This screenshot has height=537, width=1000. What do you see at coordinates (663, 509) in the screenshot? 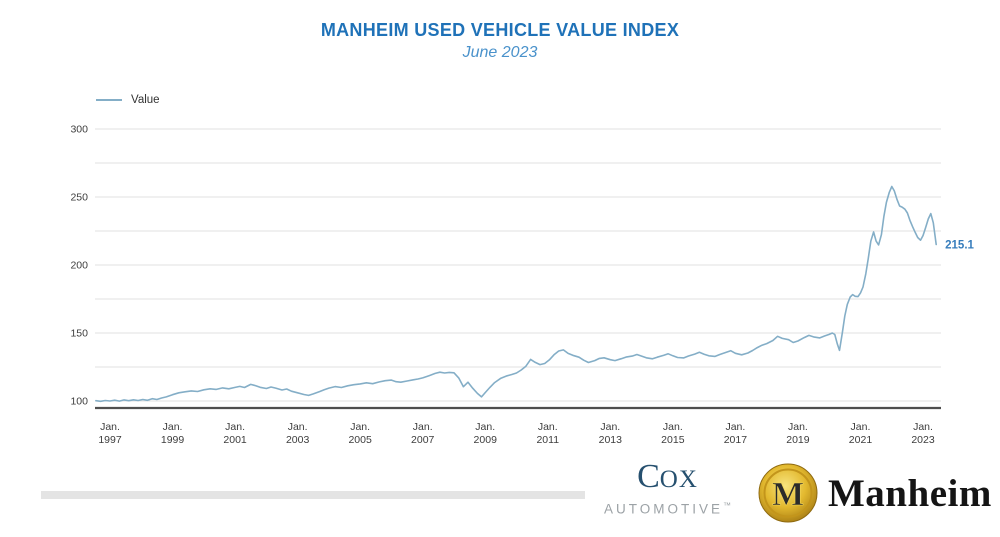
I see `automotive-label: AUTOMOTIVE` at bounding box center [663, 509].